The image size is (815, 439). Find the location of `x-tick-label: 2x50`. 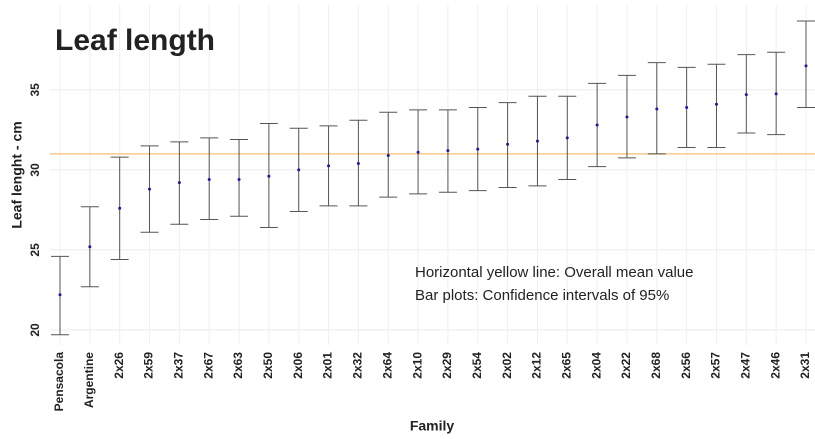

x-tick-label: 2x50 is located at coordinates (268, 365).